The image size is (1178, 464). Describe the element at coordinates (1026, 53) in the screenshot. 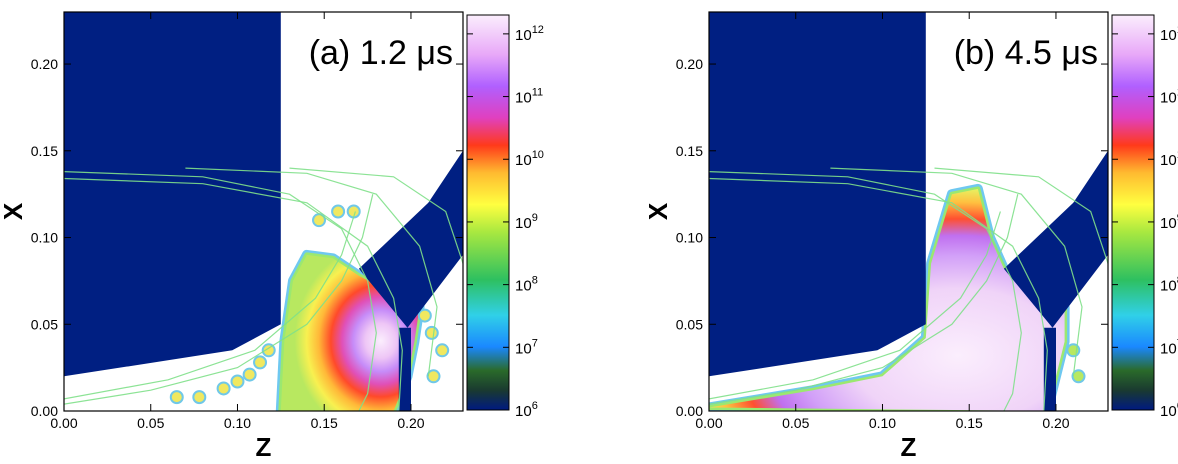

I see `panel-label: (b) 4.5 μs` at that location.